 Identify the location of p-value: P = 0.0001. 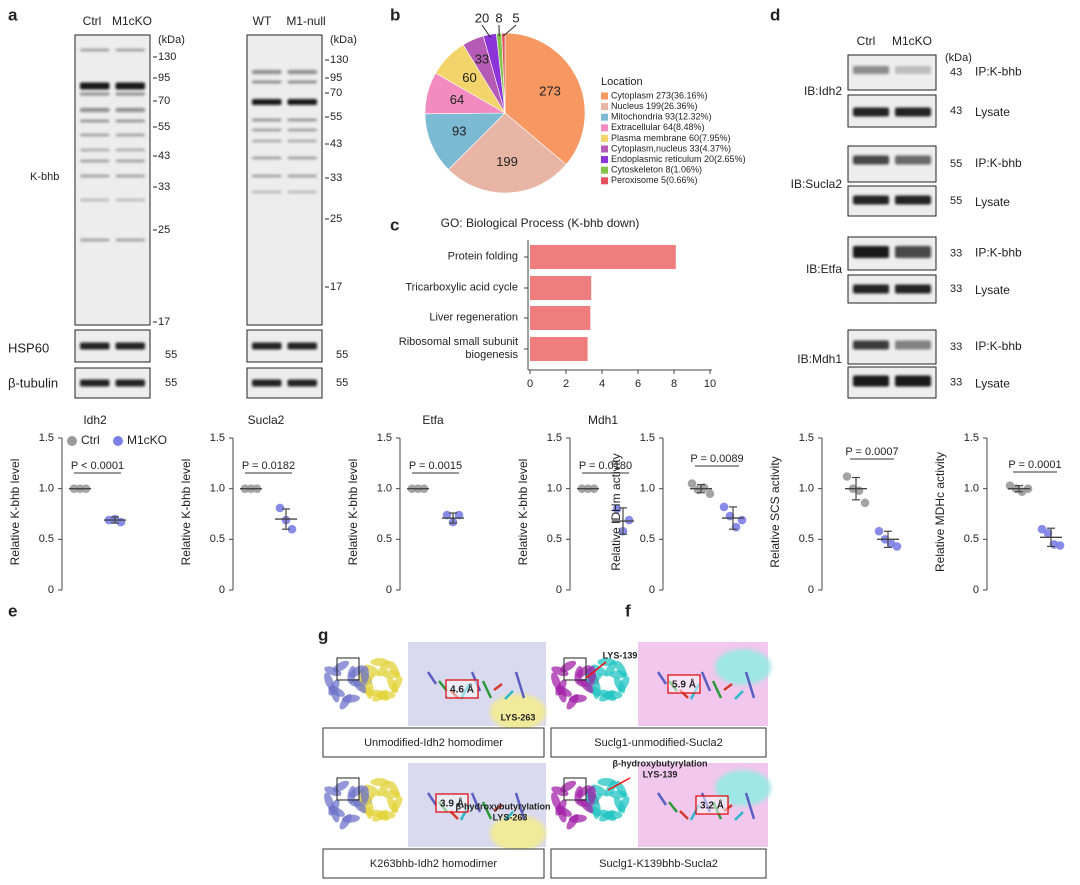
(1034, 465).